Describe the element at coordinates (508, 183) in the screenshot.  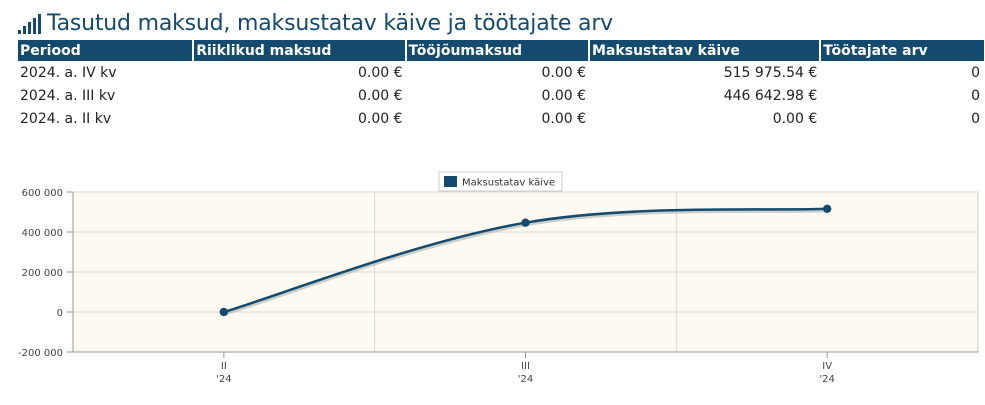
I see `legend-label: Maksustatav käive` at that location.